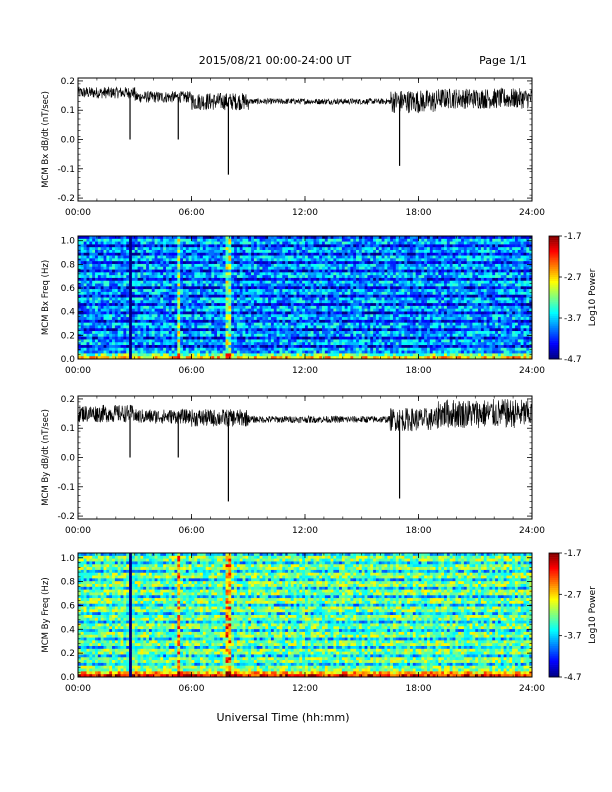 This screenshot has width=612, height=792. Describe the element at coordinates (305, 100) in the screenshot. I see `bx-line-series` at that location.